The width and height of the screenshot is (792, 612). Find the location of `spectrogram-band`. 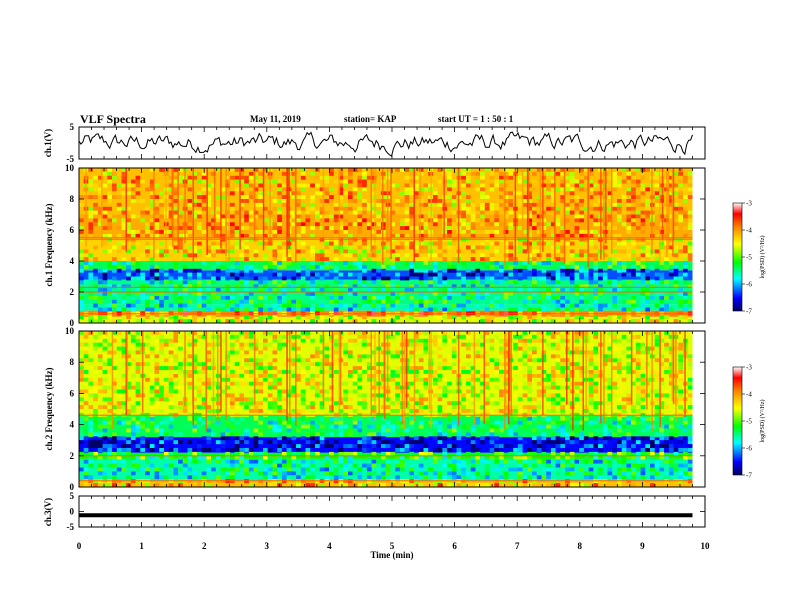

spectrogram-band is located at coordinates (386, 319).